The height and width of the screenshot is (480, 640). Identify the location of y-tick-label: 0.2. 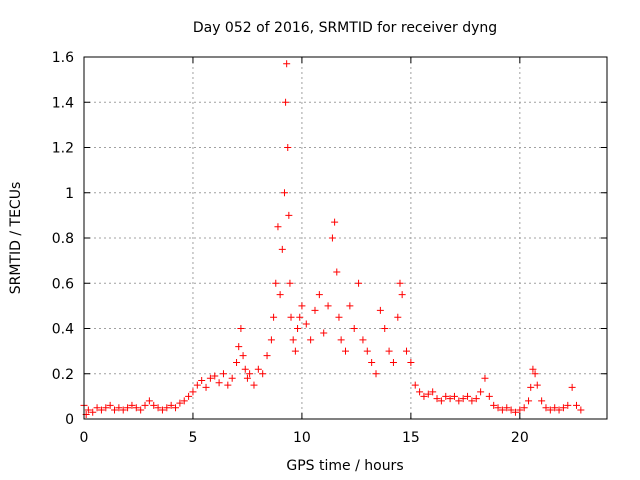
(63, 375).